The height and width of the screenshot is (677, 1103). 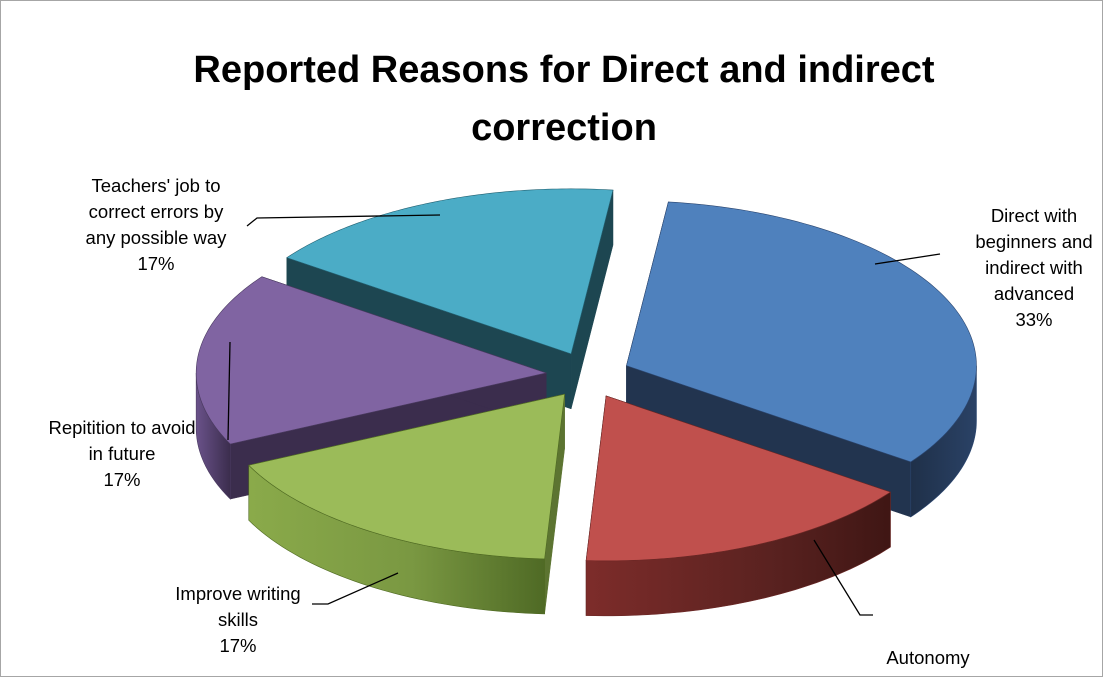 I want to click on data-label-name-3-2: skills, so click(x=238, y=619).